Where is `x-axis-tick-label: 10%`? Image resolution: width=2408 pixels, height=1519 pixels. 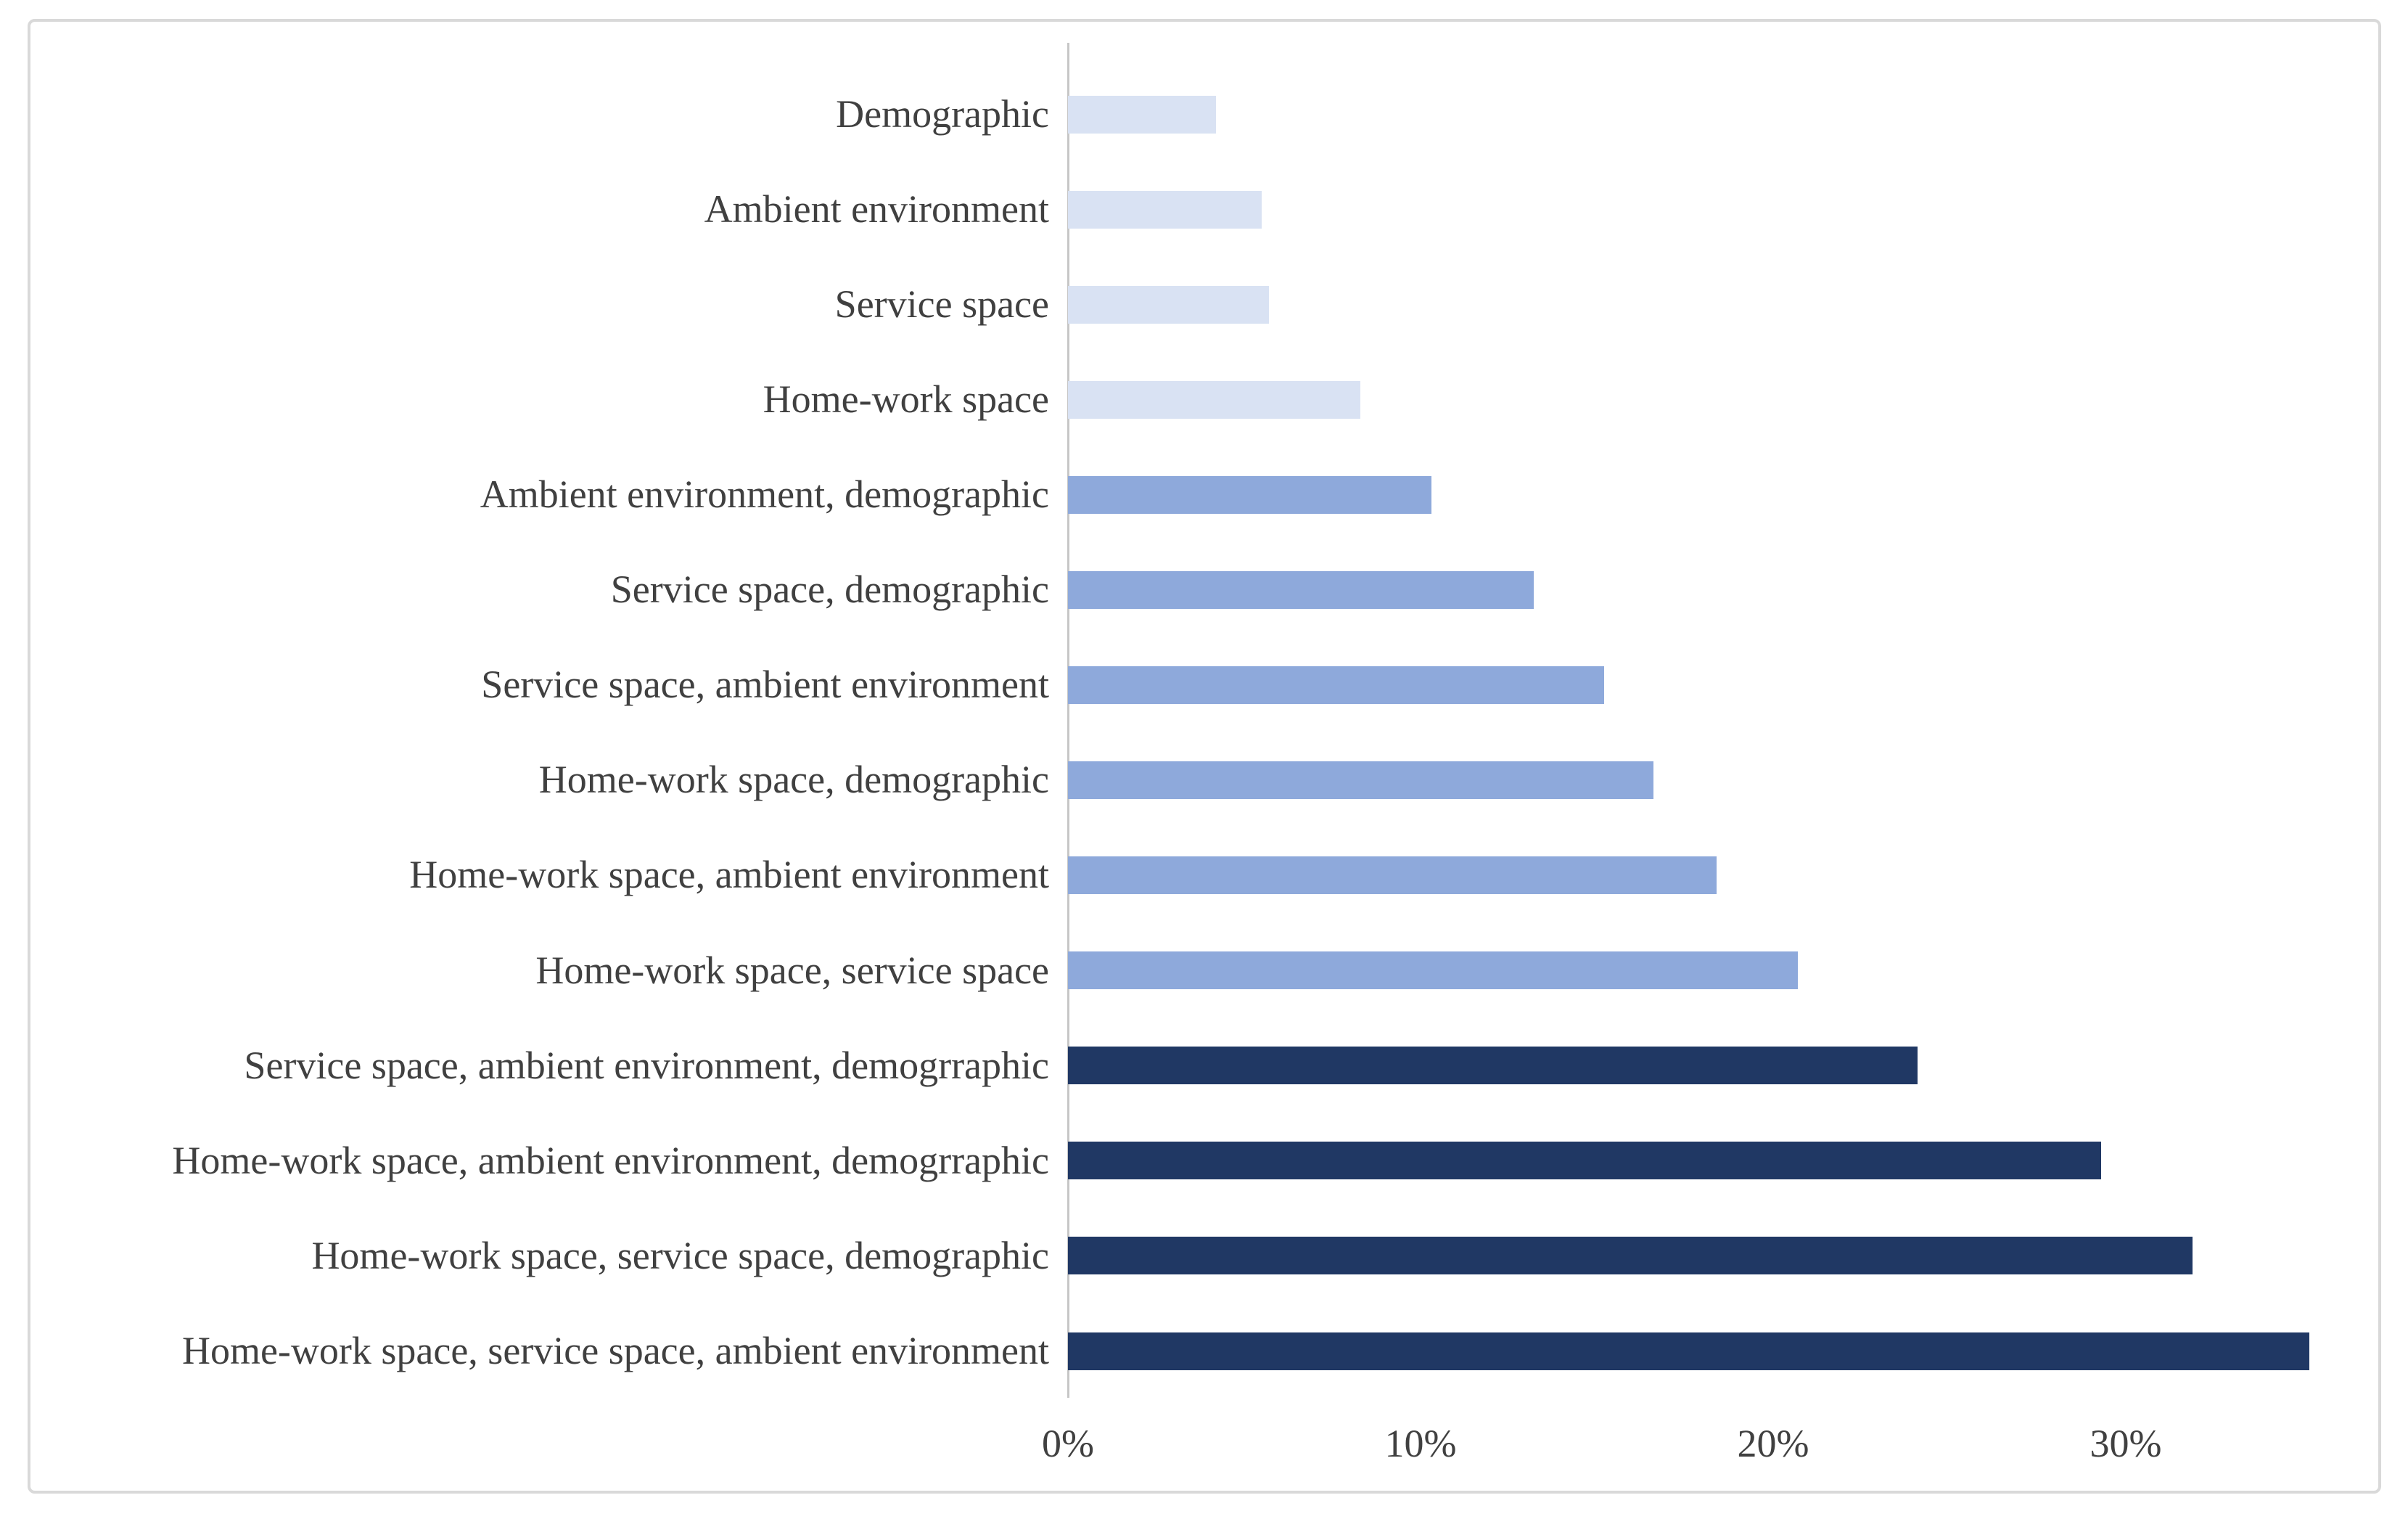 x-axis-tick-label: 10% is located at coordinates (1420, 1443).